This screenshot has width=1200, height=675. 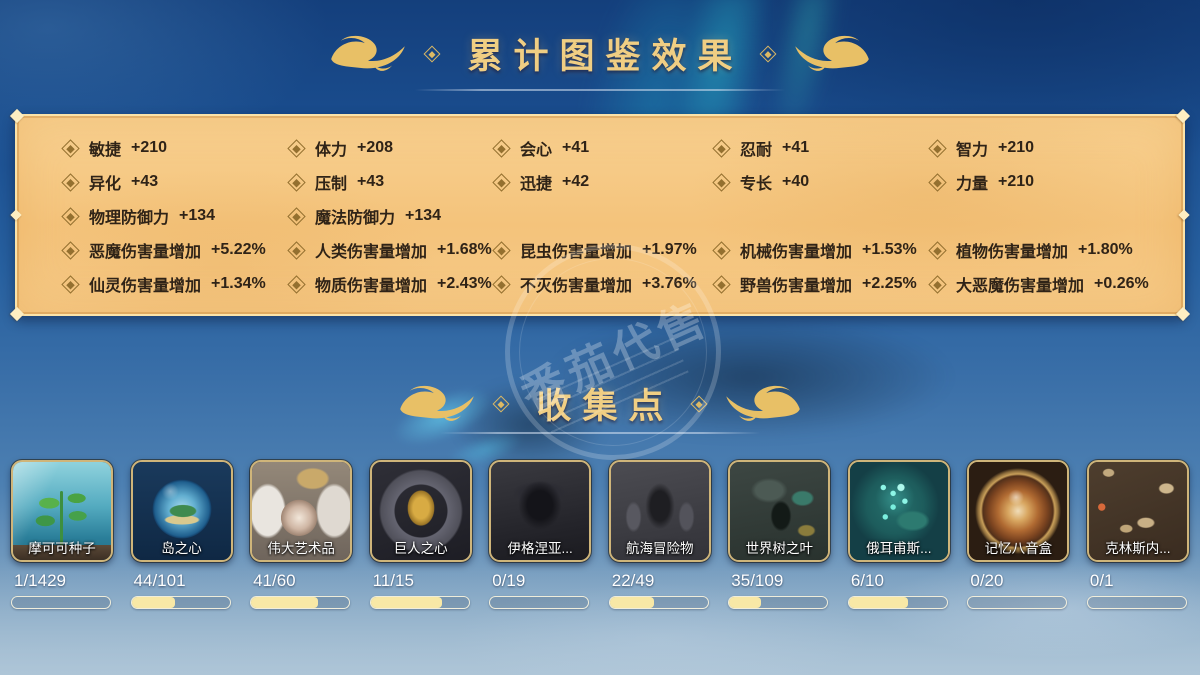 I want to click on stat-label: 大恶魔伤害量增加, so click(x=1020, y=286).